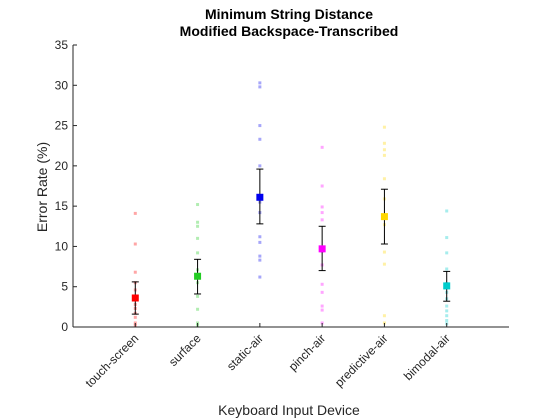 This screenshot has width=560, height=420. Describe the element at coordinates (62, 126) in the screenshot. I see `y-tick-label-25: 25` at that location.